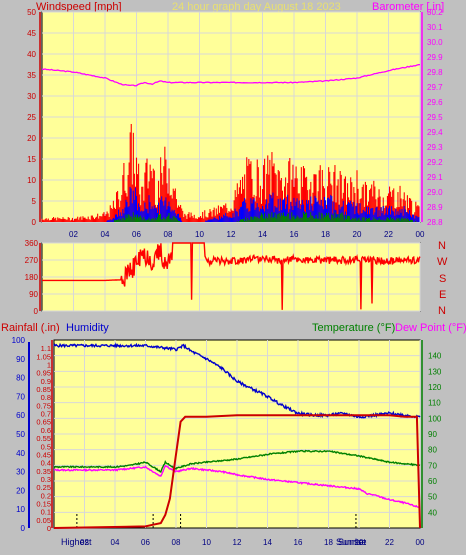 The image size is (466, 555). Describe the element at coordinates (435, 102) in the screenshot. I see `barometer-tick-label: 29.6` at that location.